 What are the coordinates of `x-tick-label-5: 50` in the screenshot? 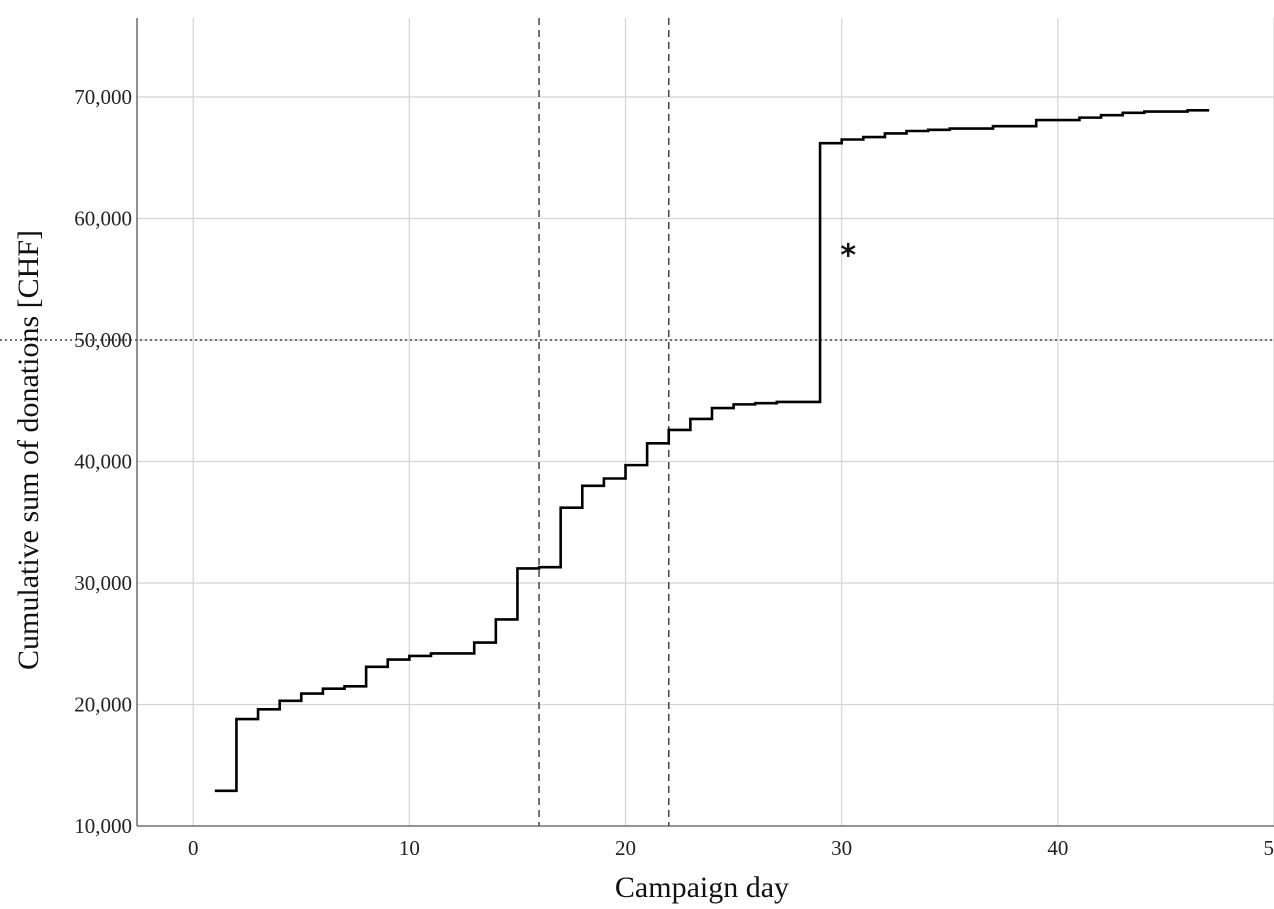 It's located at (1269, 848).